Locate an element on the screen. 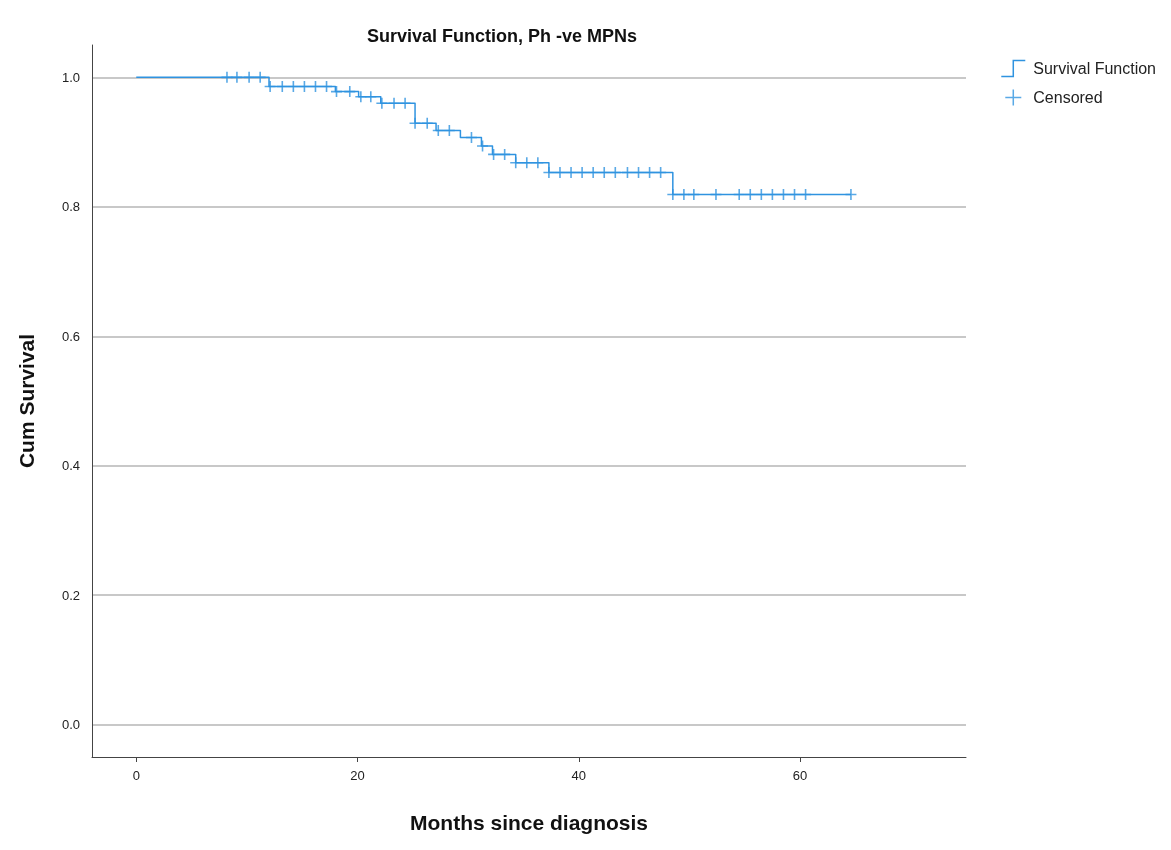 The height and width of the screenshot is (850, 1171). x-tick-label: 40 is located at coordinates (579, 775).